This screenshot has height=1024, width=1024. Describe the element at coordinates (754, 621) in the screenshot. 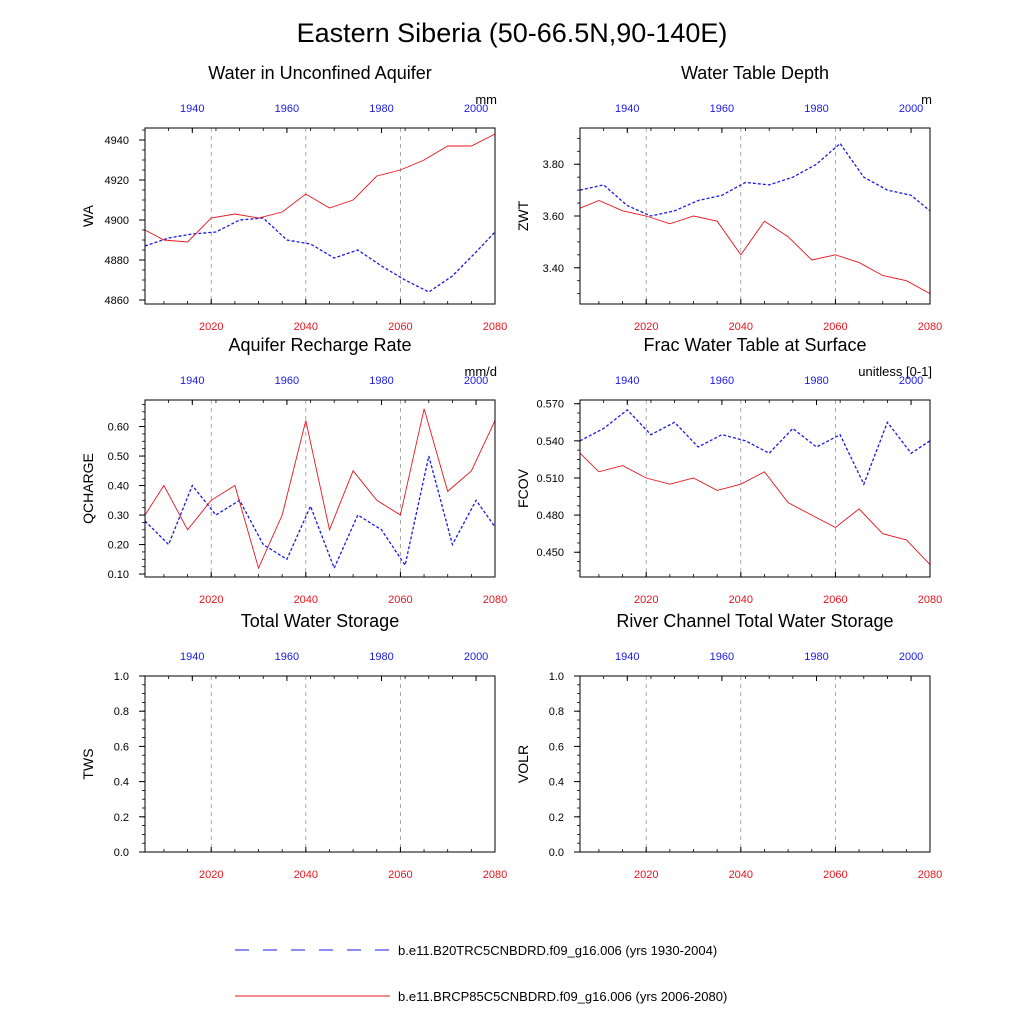

I see `panel-title: River Channel Total Water Storage` at that location.